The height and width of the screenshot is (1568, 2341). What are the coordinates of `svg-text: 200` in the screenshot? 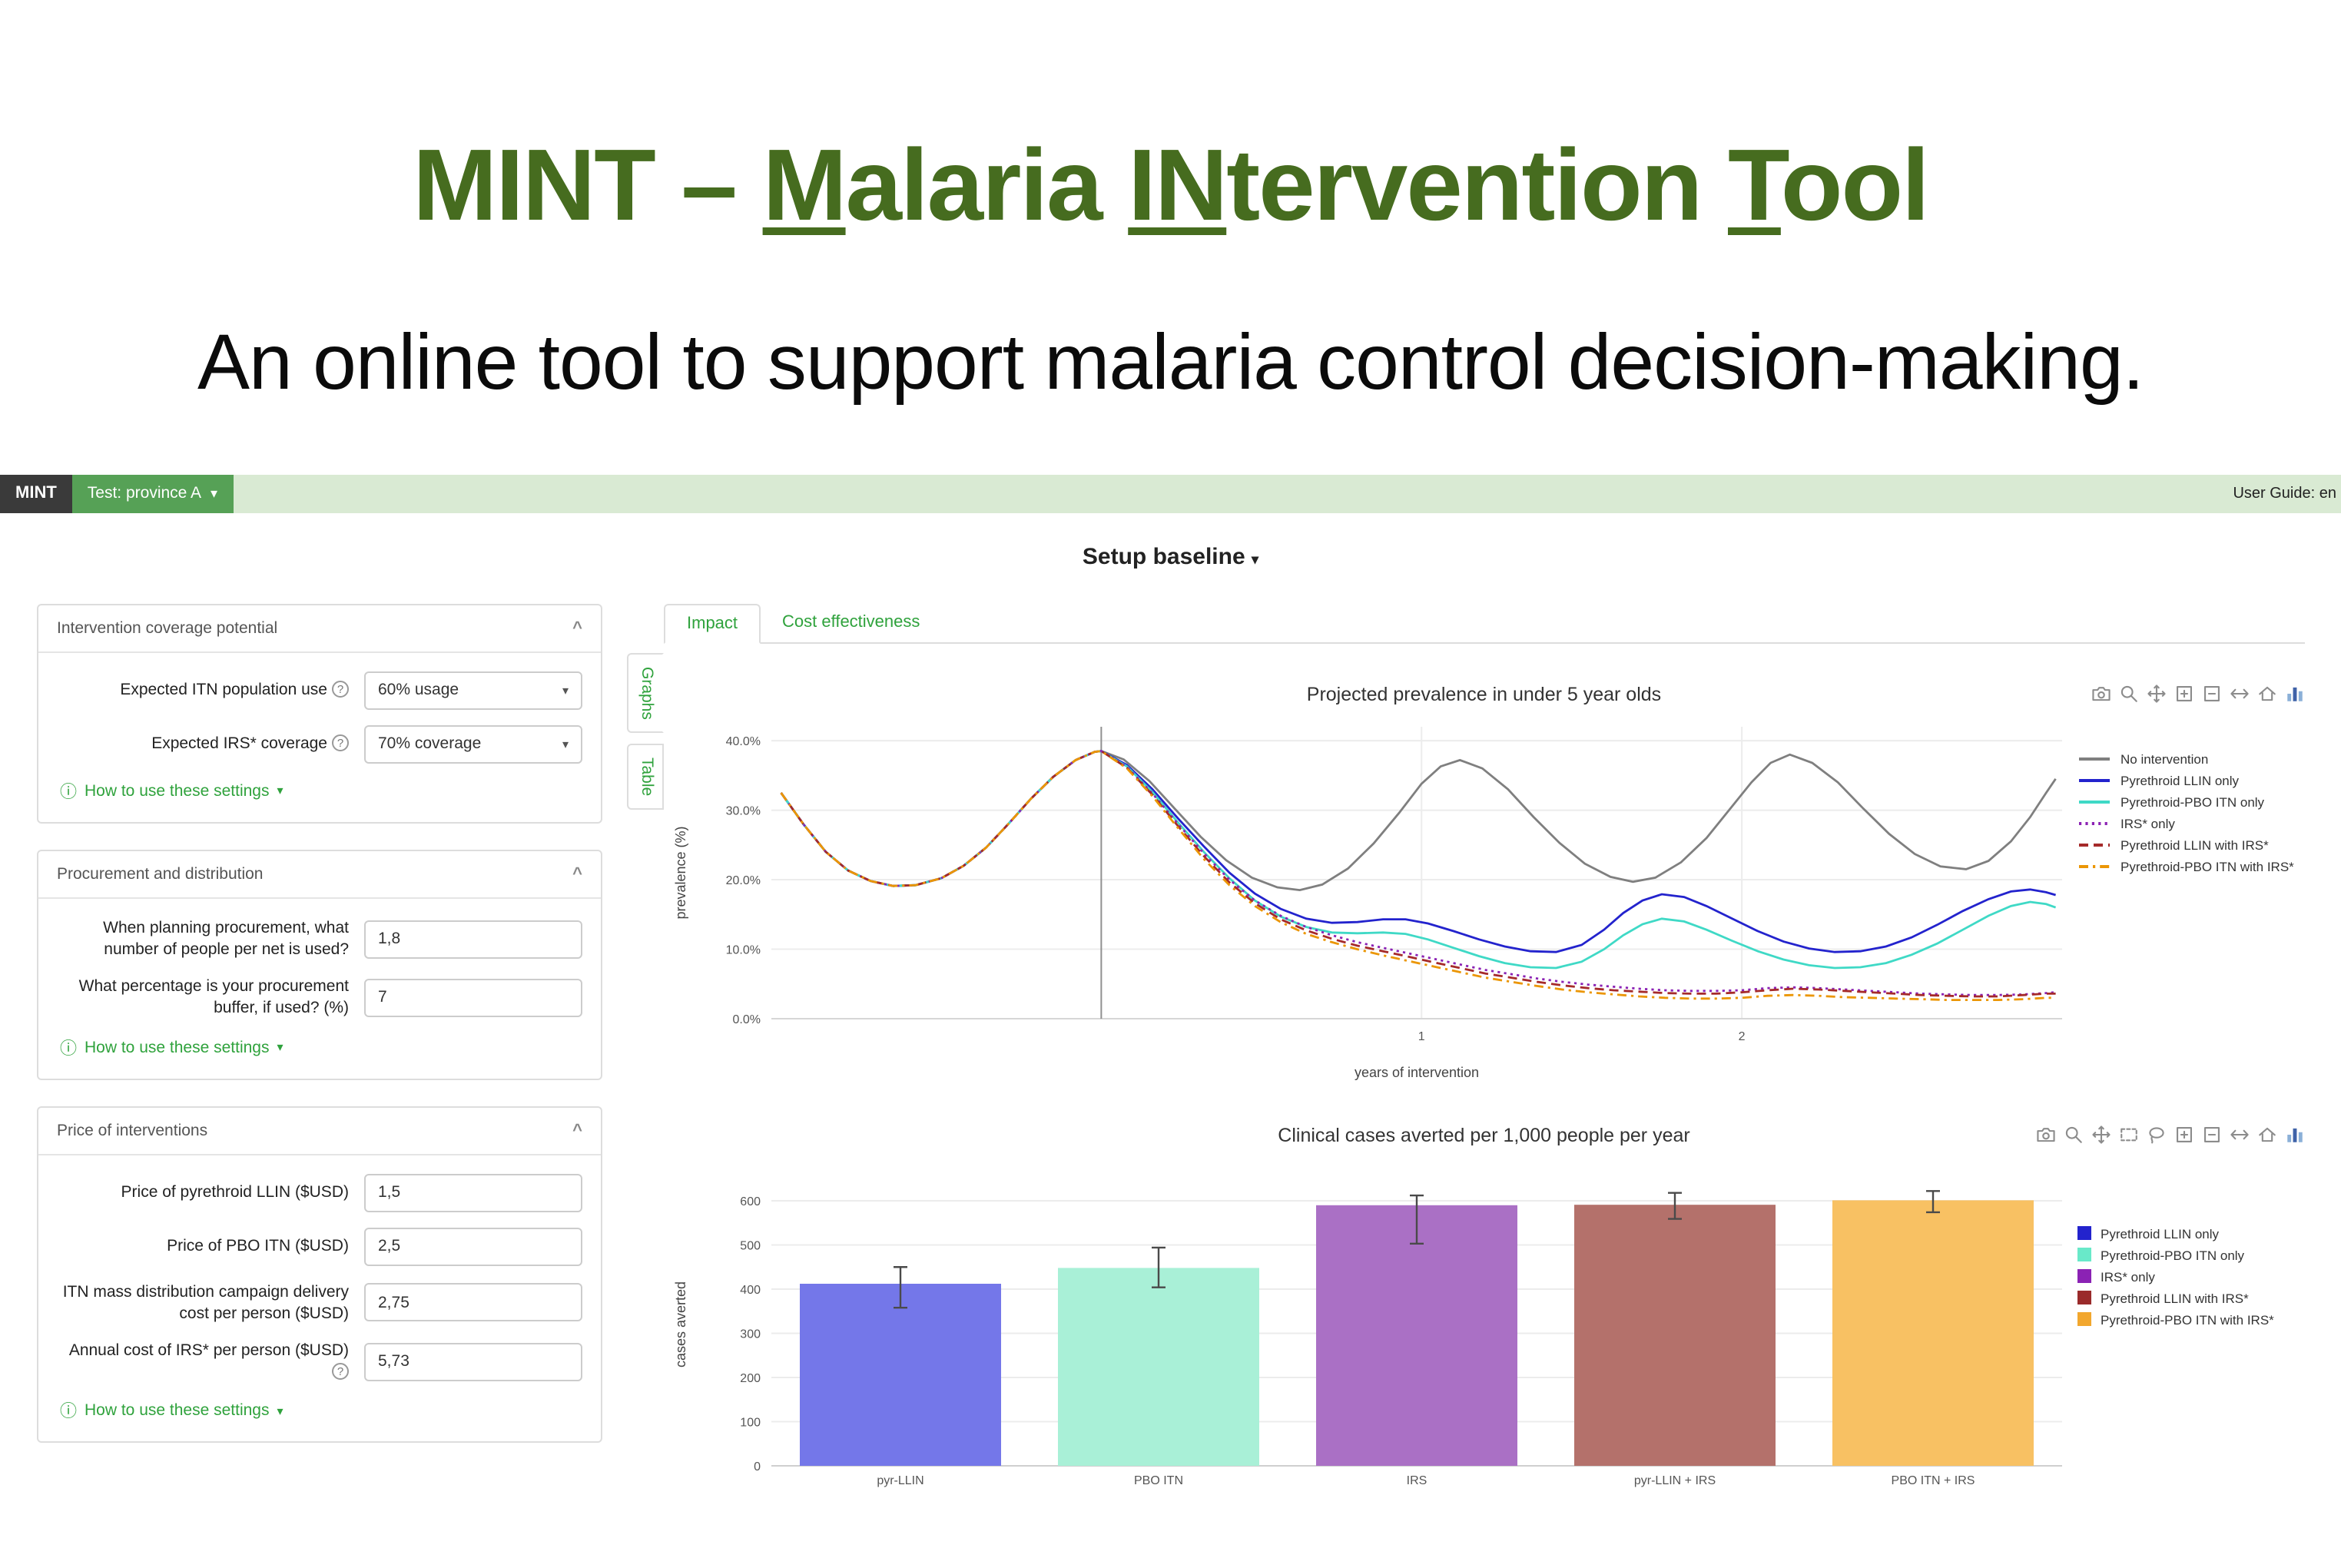 It's located at (750, 1378).